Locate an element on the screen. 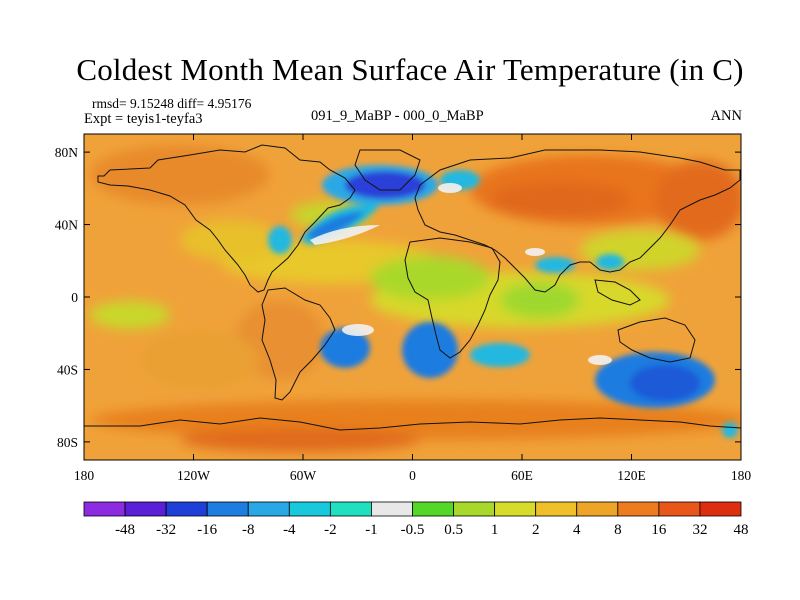 The height and width of the screenshot is (600, 800). comparison-label: 091_9_MaBP - 000_0_MaBP is located at coordinates (397, 116).